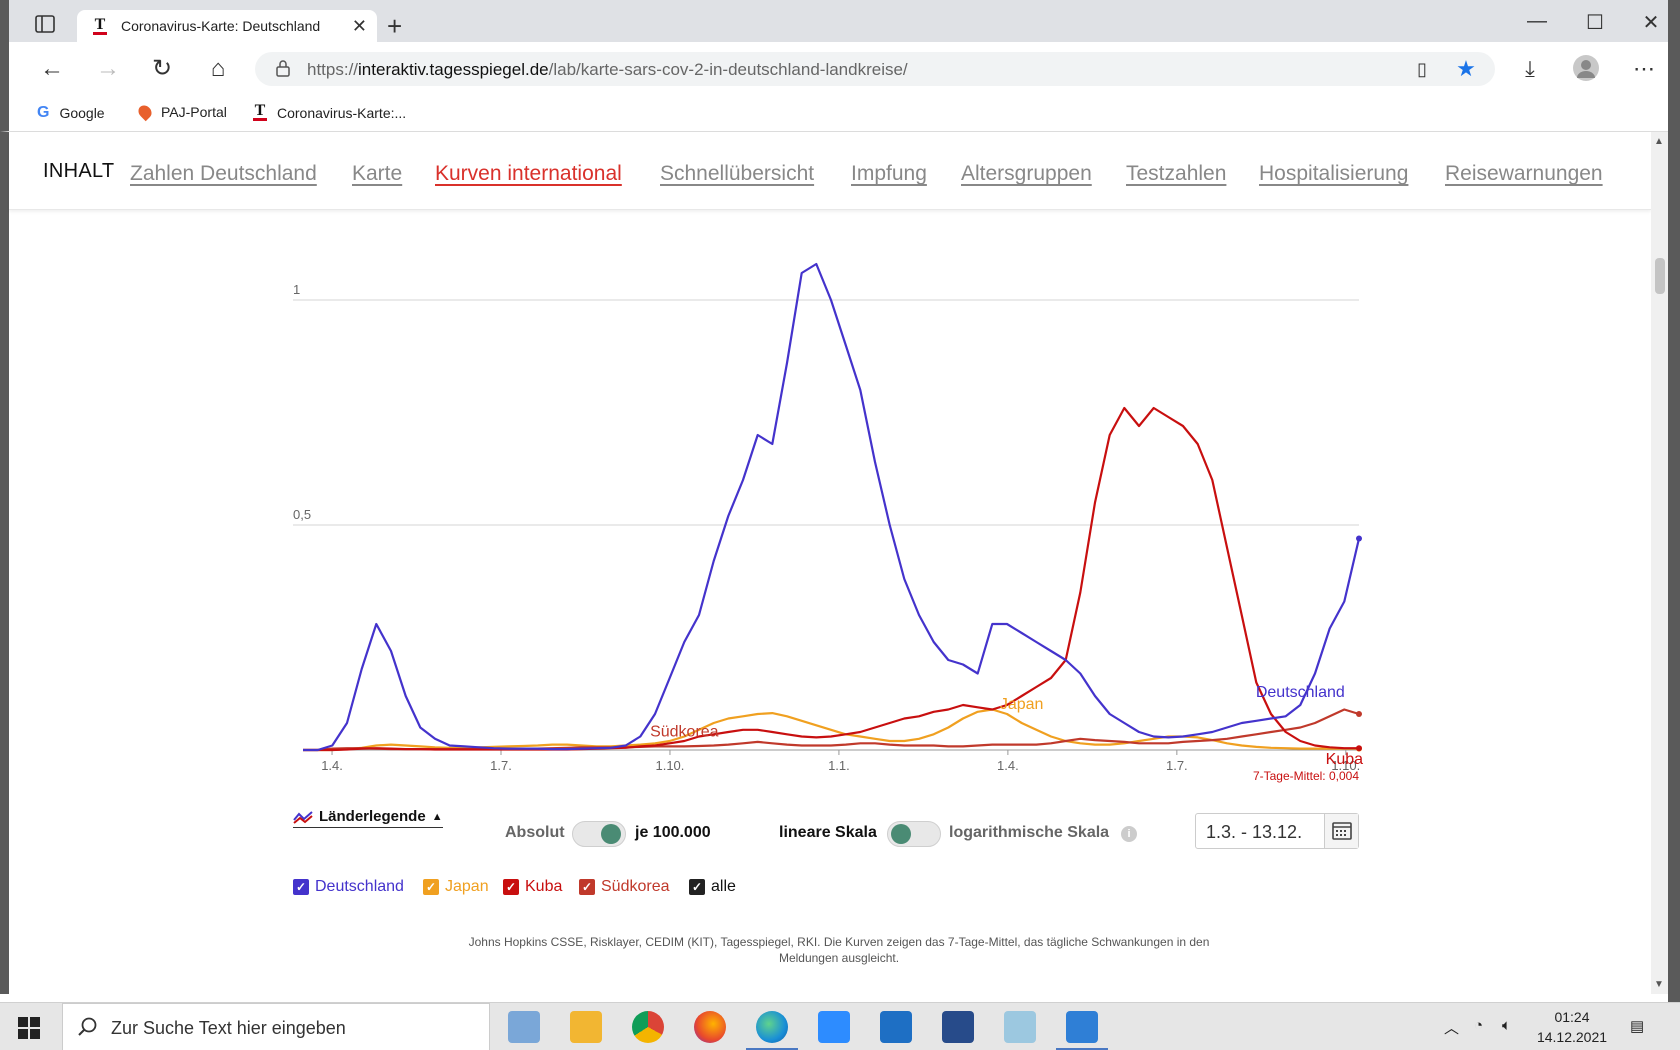  What do you see at coordinates (1306, 776) in the screenshot?
I see `chart-annotation: 7-Tage-Mittel: 0,004` at bounding box center [1306, 776].